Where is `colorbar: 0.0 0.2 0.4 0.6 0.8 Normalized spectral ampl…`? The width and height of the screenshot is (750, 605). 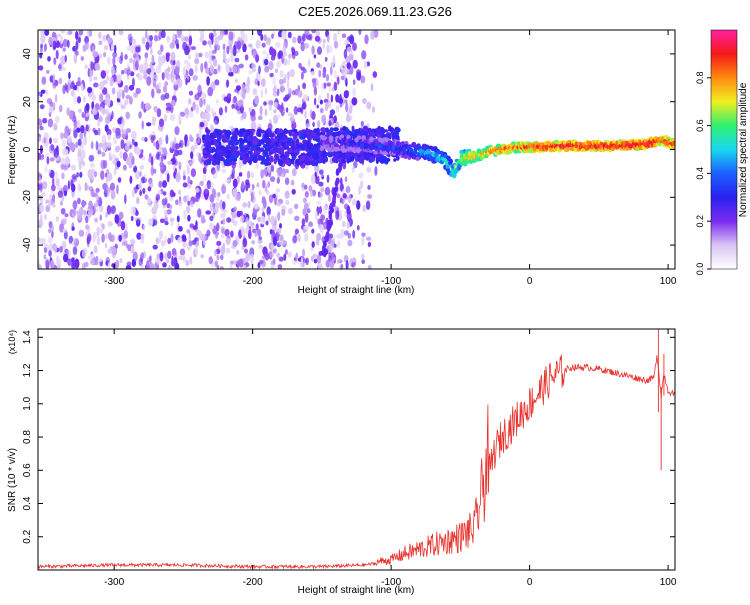 colorbar: 0.0 0.2 0.4 0.6 0.8 Normalized spectral ampl… is located at coordinates (722, 152).